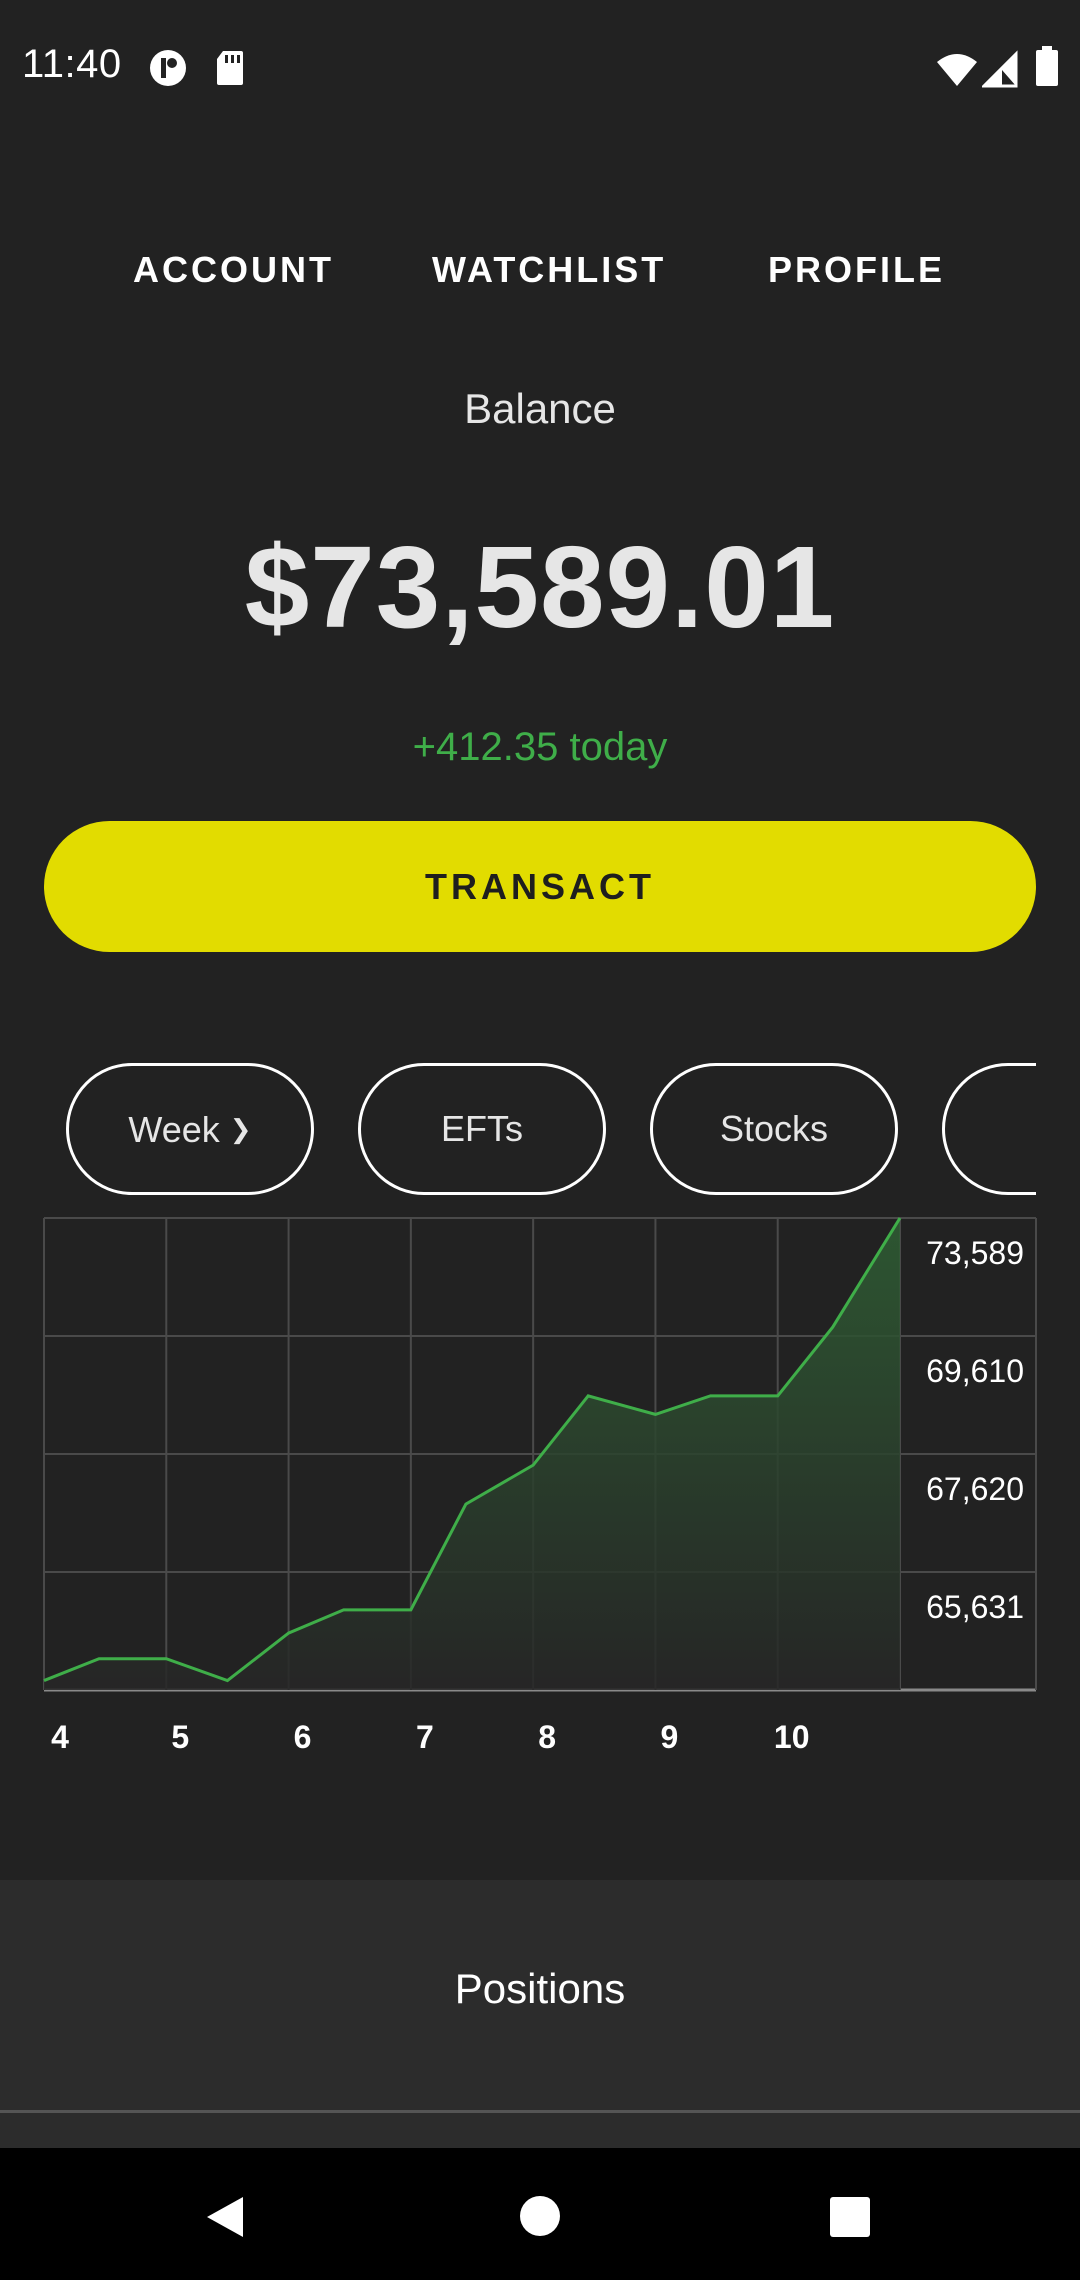  What do you see at coordinates (857, 269) in the screenshot?
I see `tab-profile: PROFILE` at bounding box center [857, 269].